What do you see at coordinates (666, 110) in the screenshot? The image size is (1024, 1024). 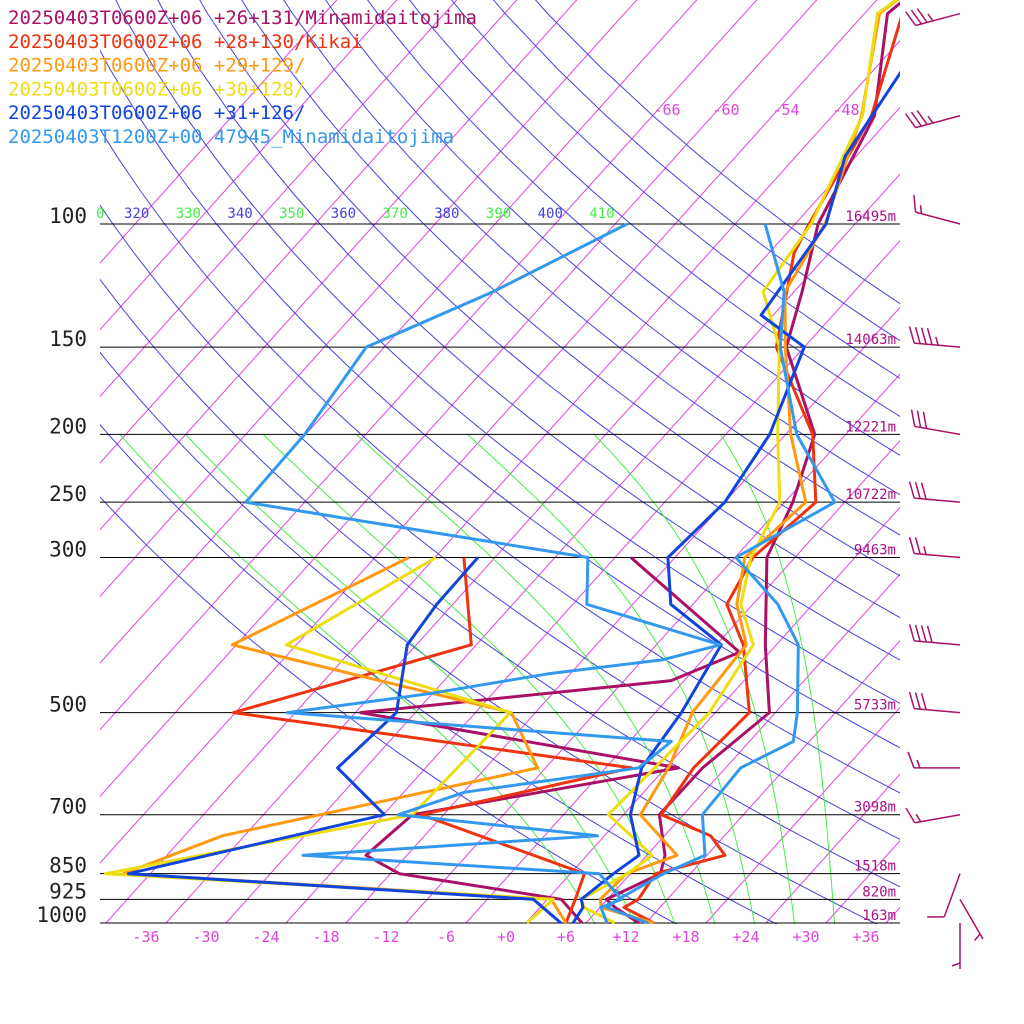 I see `upper-isotherm-label: -66` at bounding box center [666, 110].